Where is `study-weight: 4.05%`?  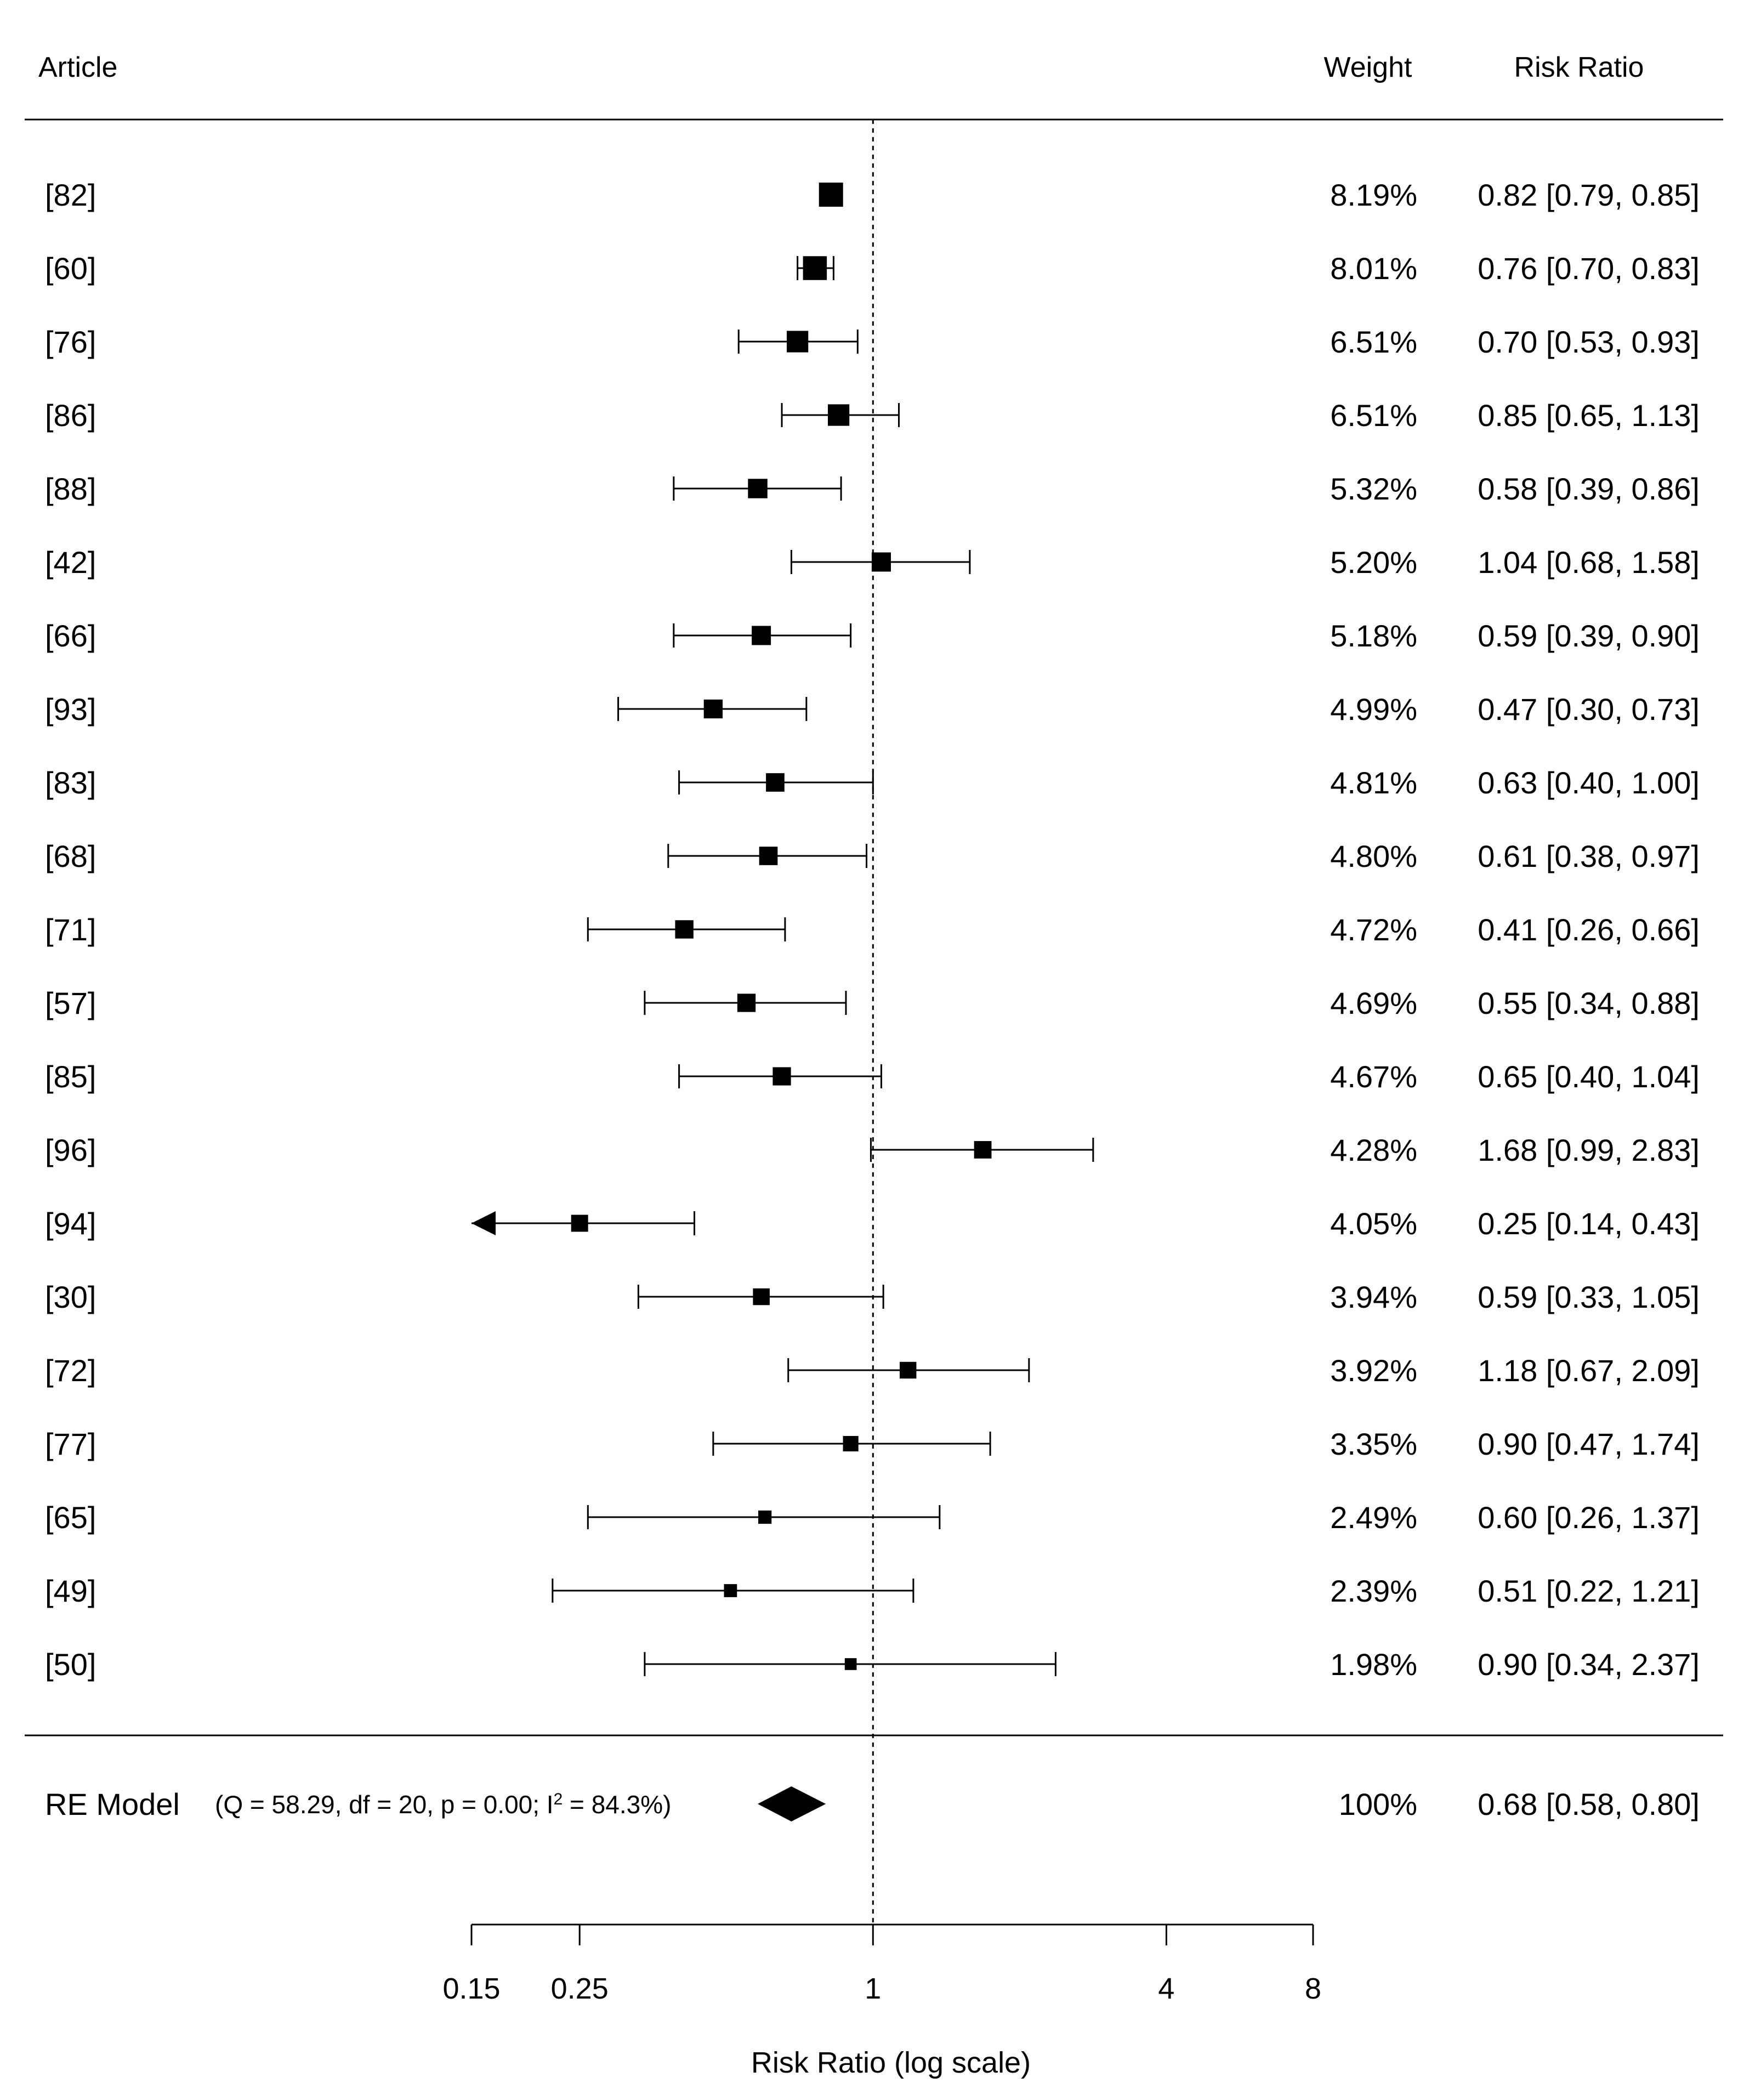
study-weight: 4.05% is located at coordinates (1373, 1223).